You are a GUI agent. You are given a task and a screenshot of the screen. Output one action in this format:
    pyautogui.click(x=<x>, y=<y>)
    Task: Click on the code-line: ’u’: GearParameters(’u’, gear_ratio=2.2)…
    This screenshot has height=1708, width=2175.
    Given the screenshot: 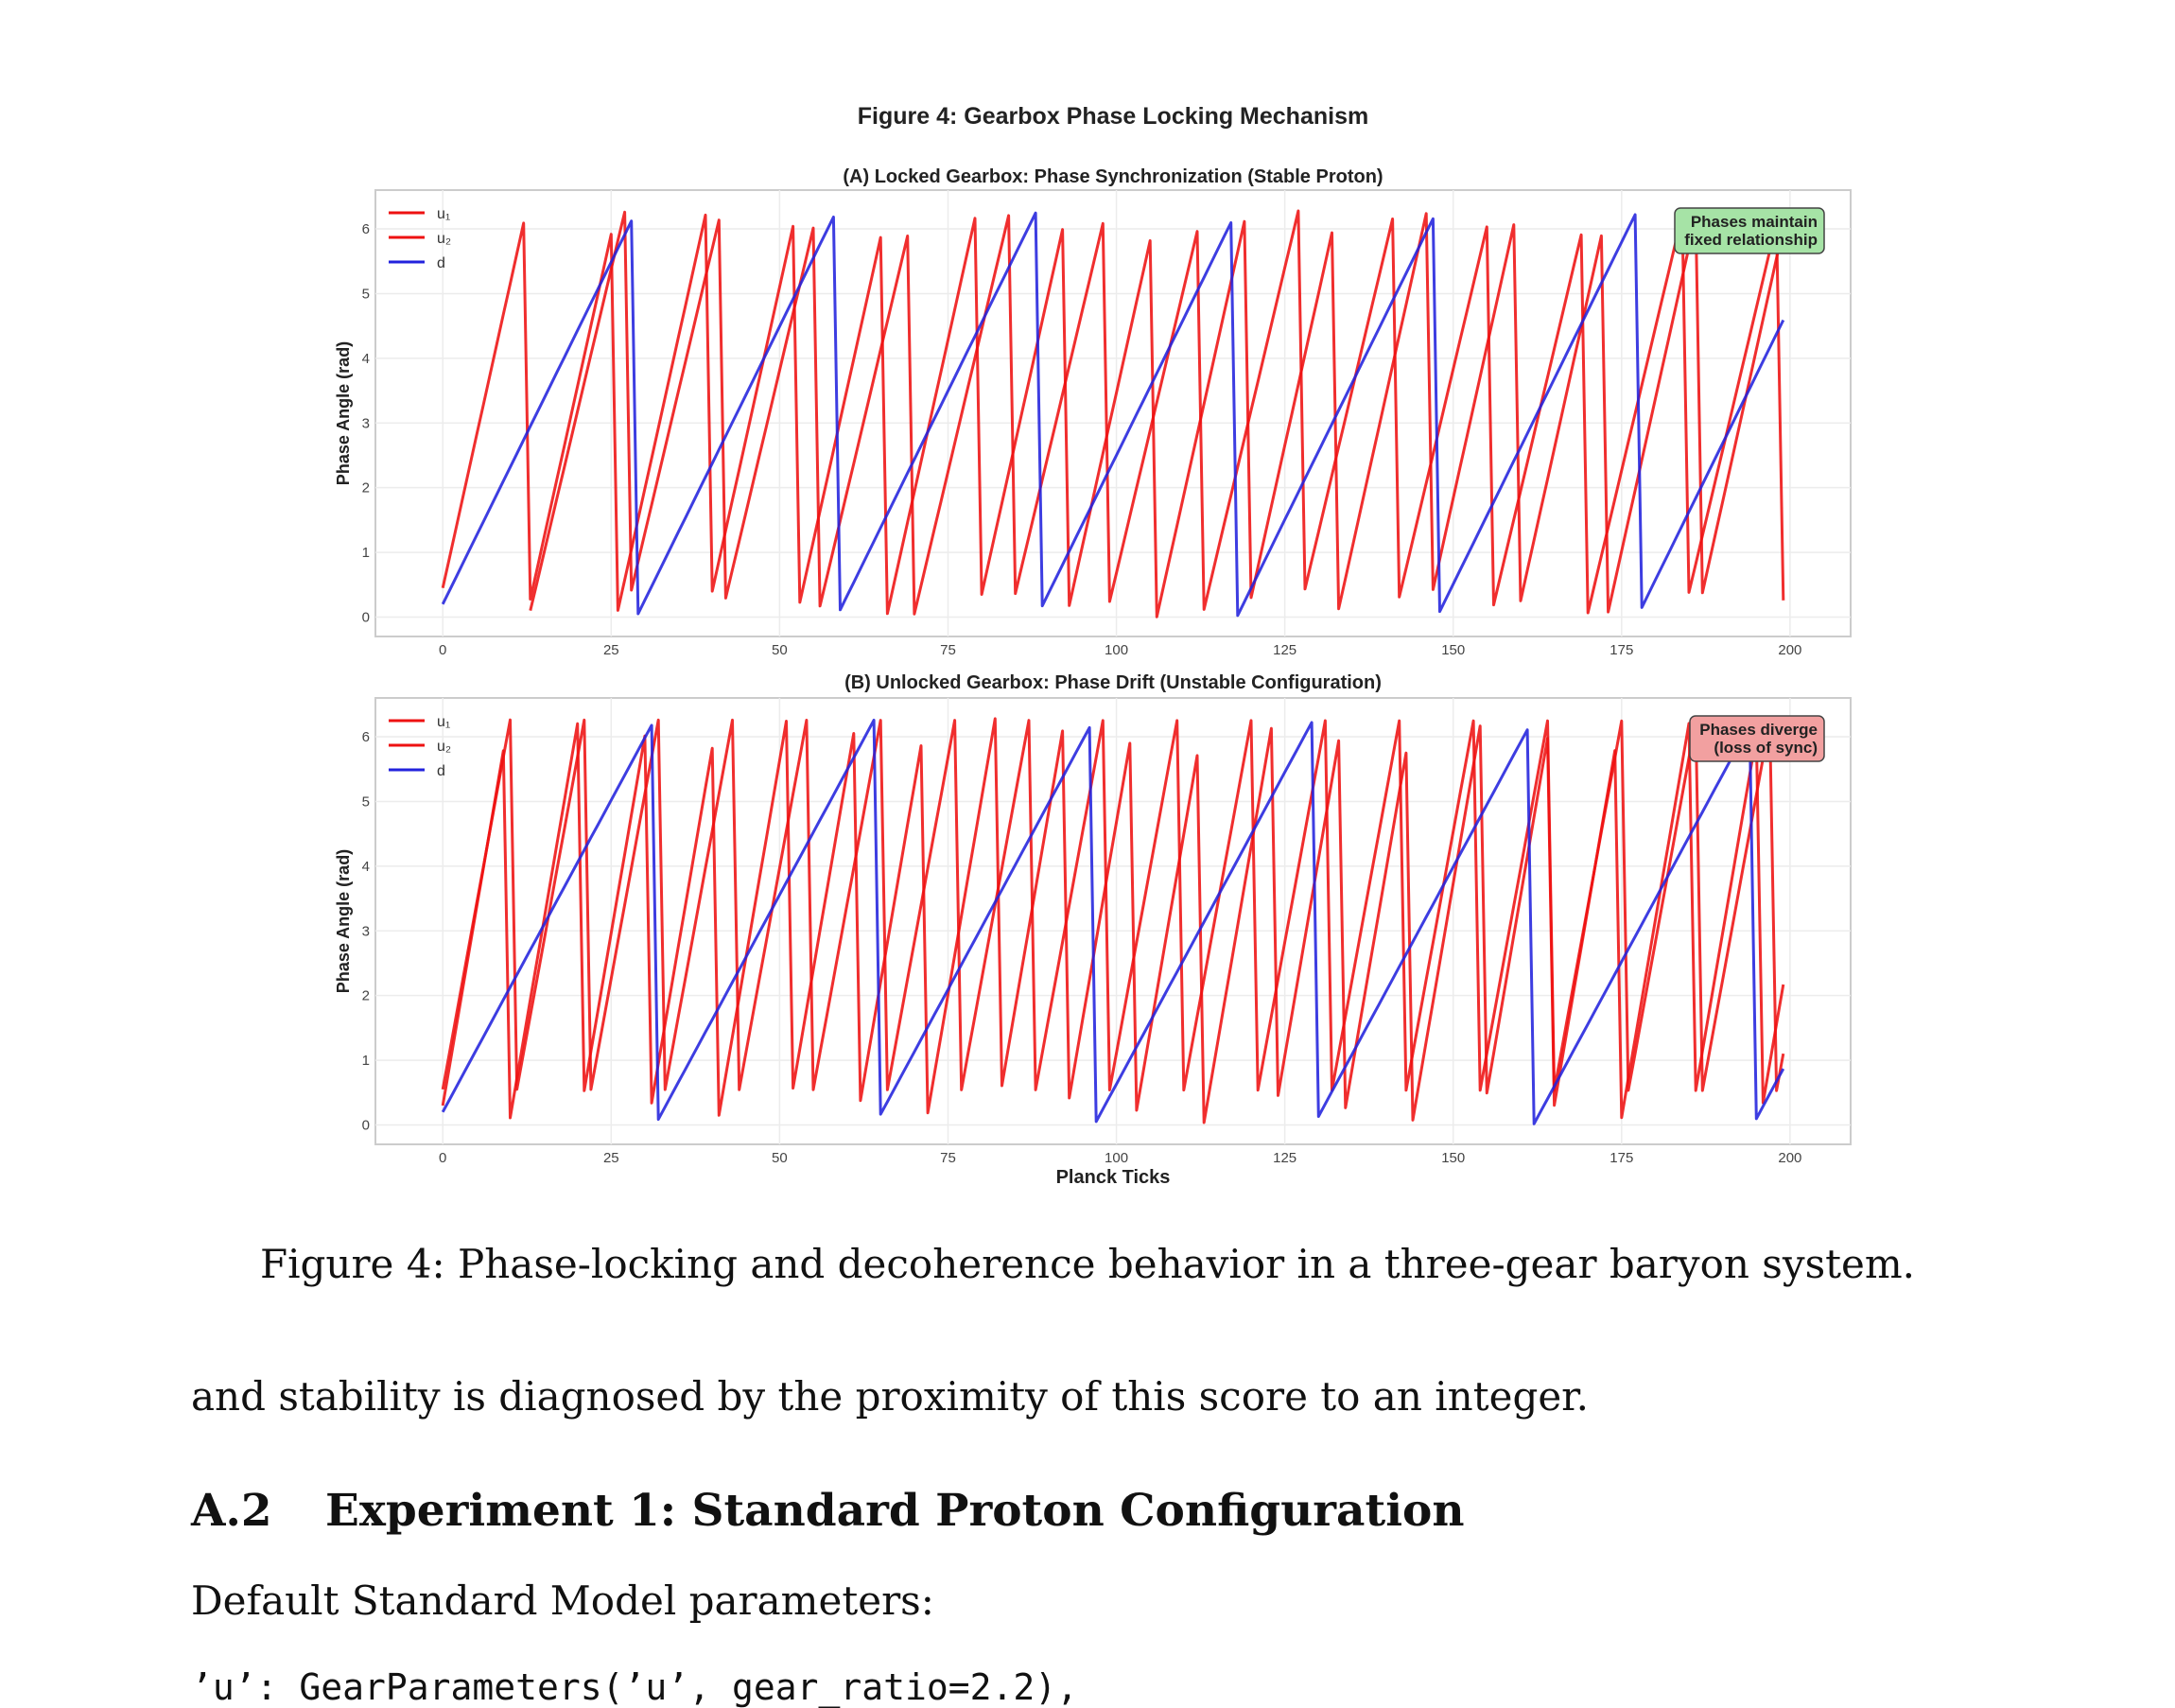 What is the action you would take?
    pyautogui.click(x=634, y=1687)
    